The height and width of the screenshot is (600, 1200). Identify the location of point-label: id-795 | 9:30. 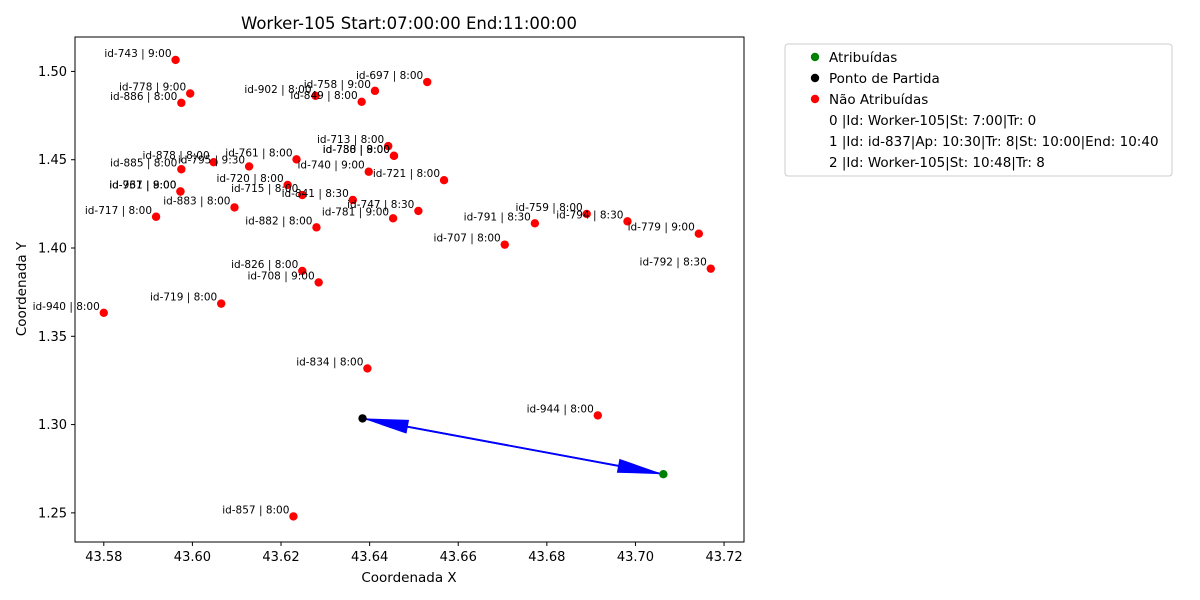
(211, 160).